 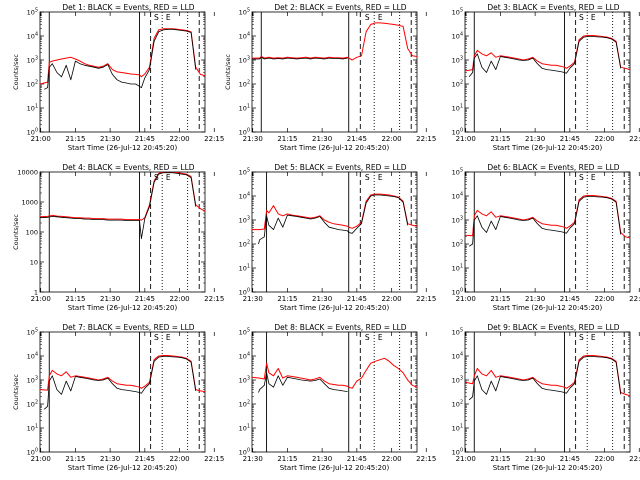 I want to click on y-tick-label: 10, so click(x=34, y=263).